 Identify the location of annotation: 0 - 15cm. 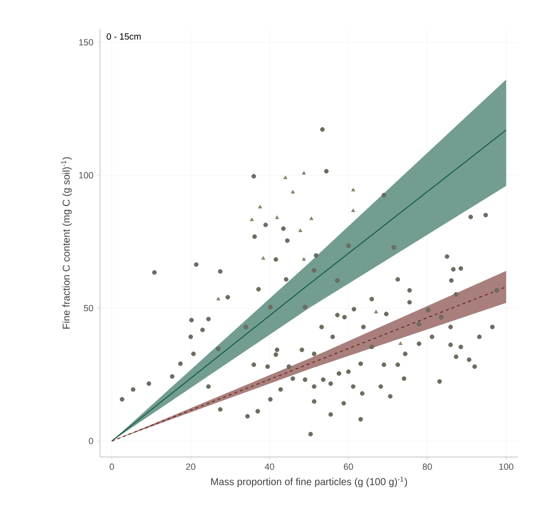
(123, 36).